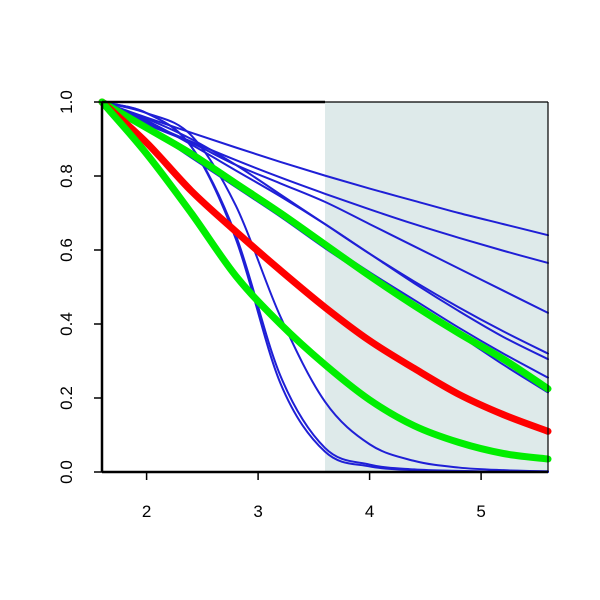 The width and height of the screenshot is (600, 600). Describe the element at coordinates (66, 176) in the screenshot. I see `y-tick-label: 0.8` at that location.